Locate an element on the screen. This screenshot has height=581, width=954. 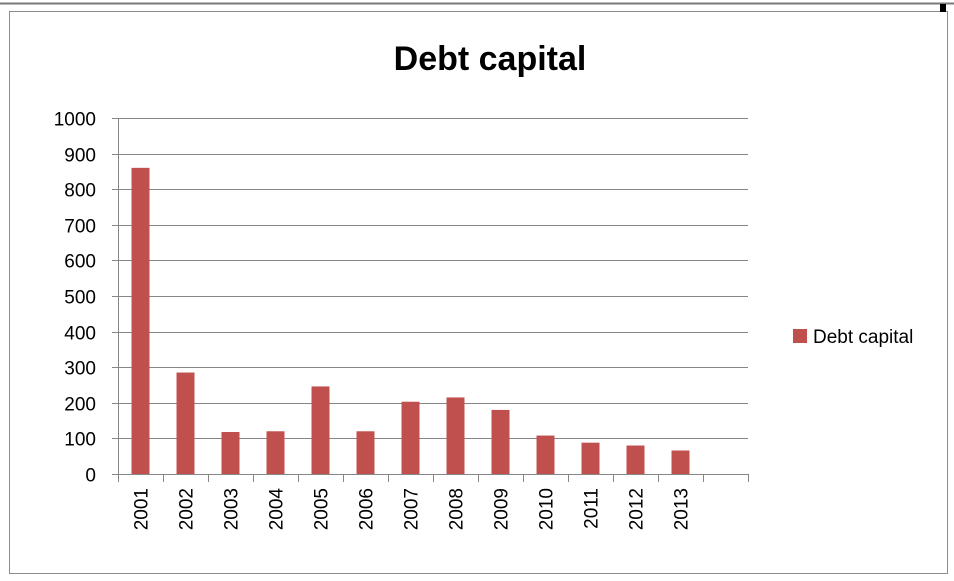
bar-2010 is located at coordinates (545, 454).